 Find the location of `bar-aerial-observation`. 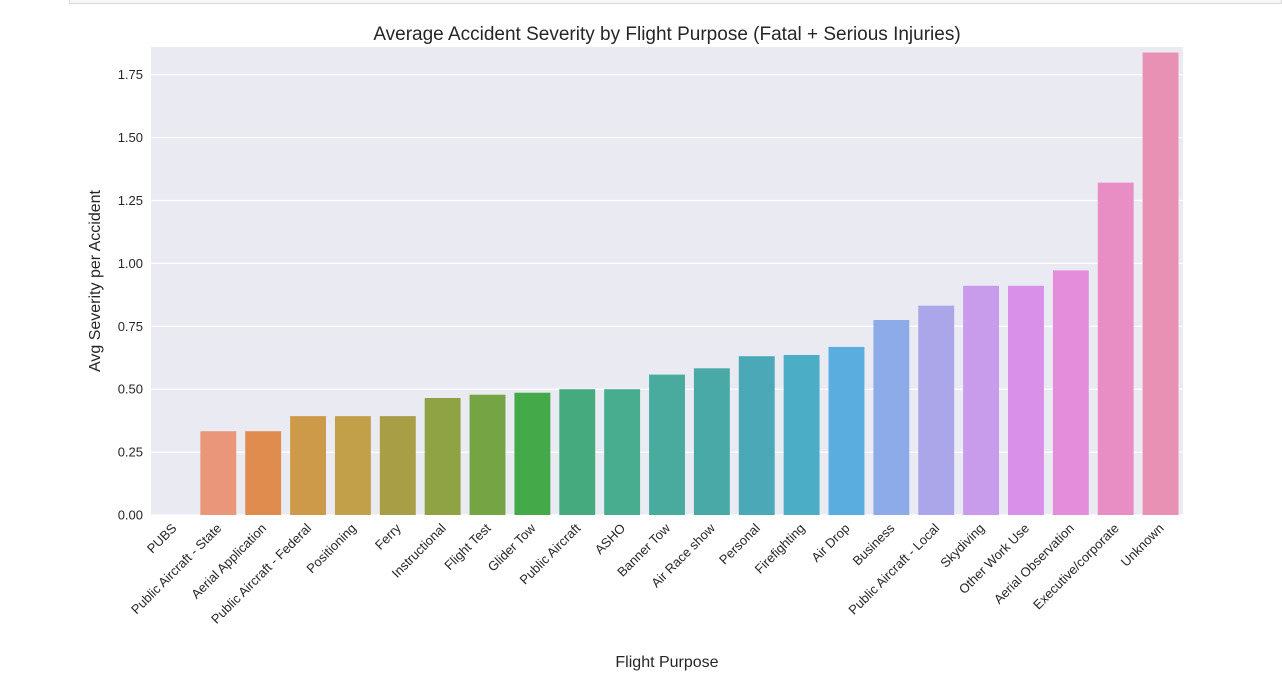

bar-aerial-observation is located at coordinates (1070, 392).